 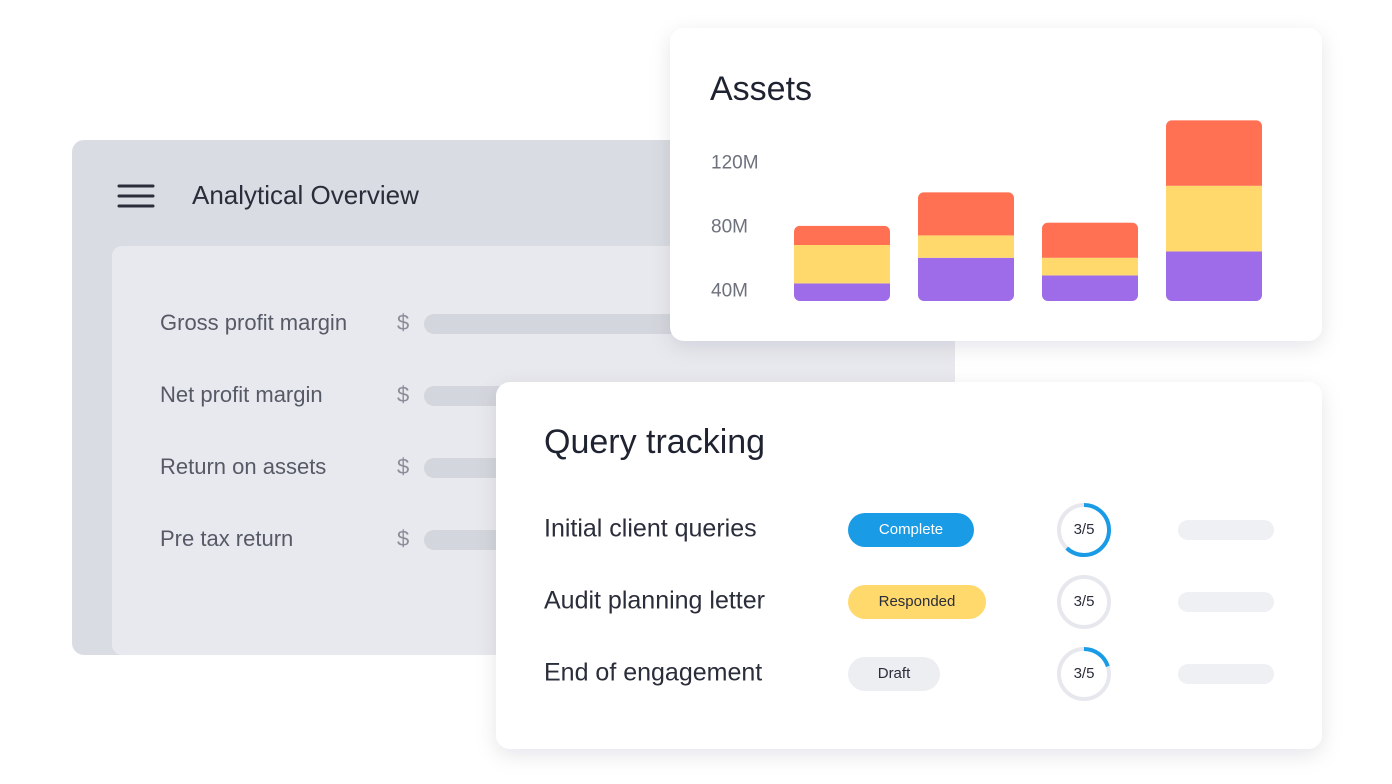 I want to click on query-label: Initial client queries, so click(x=650, y=529).